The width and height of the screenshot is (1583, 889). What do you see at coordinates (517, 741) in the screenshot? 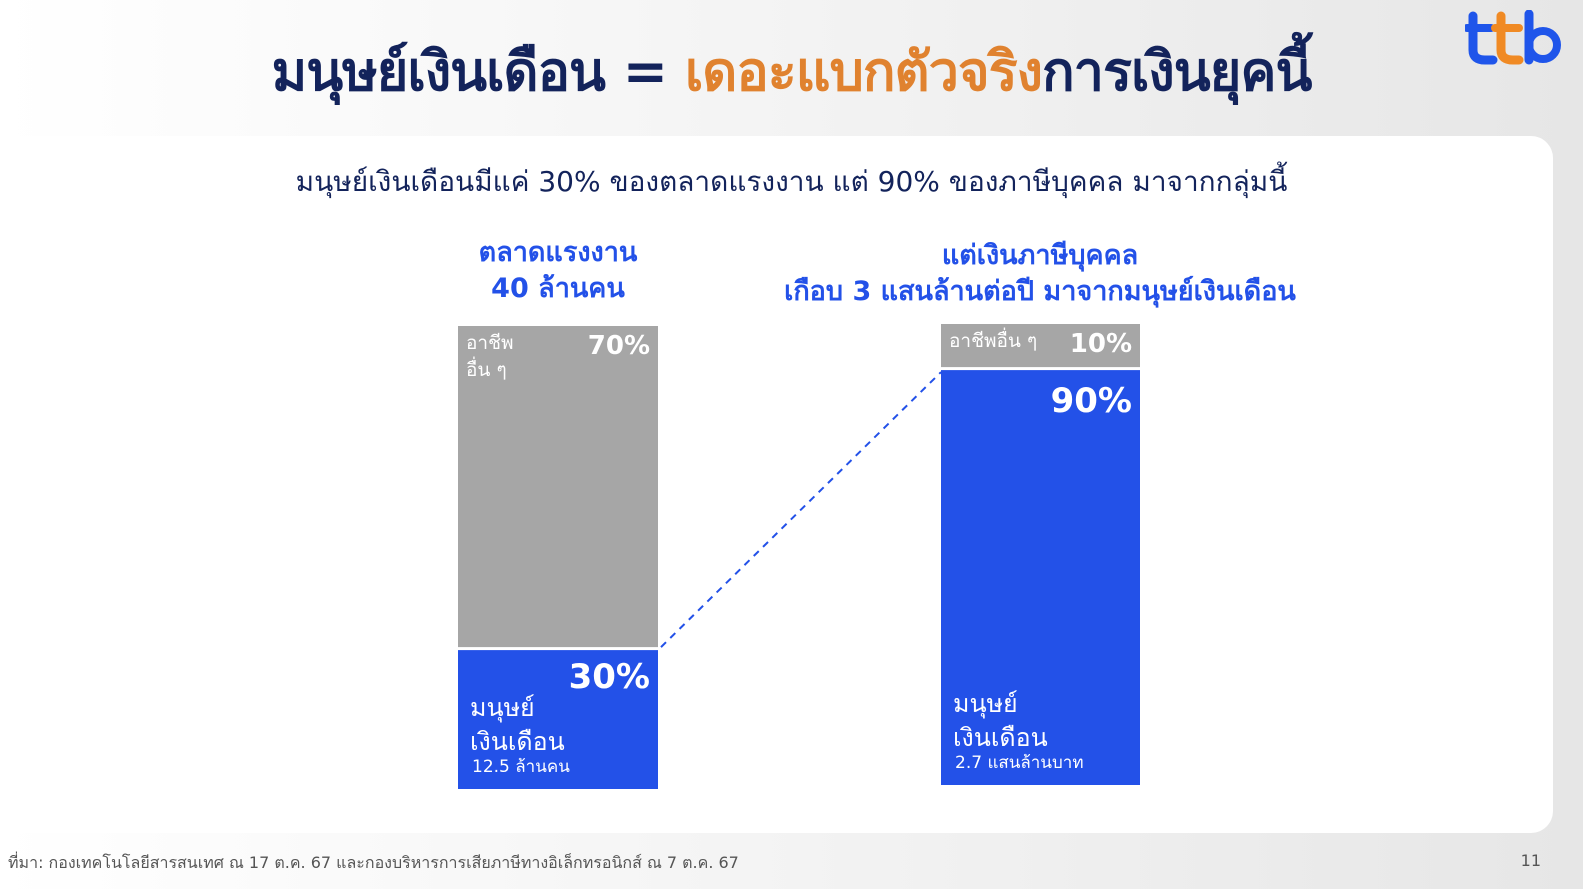
I see `salaried-label-line2-0: เงินเดือน` at bounding box center [517, 741].